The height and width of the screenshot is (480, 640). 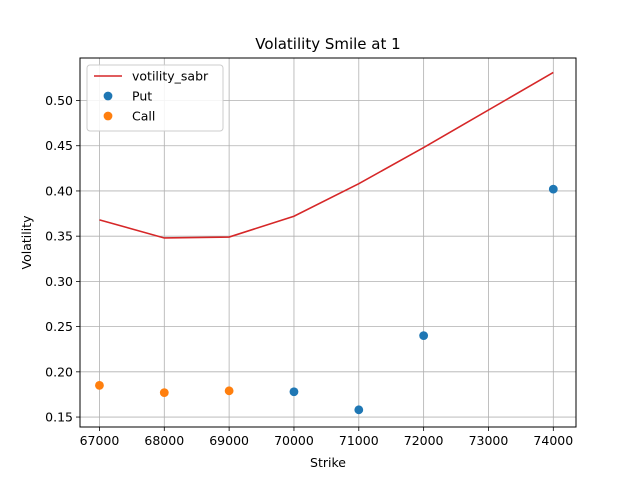 What do you see at coordinates (143, 116) in the screenshot?
I see `legend-label: Call` at bounding box center [143, 116].